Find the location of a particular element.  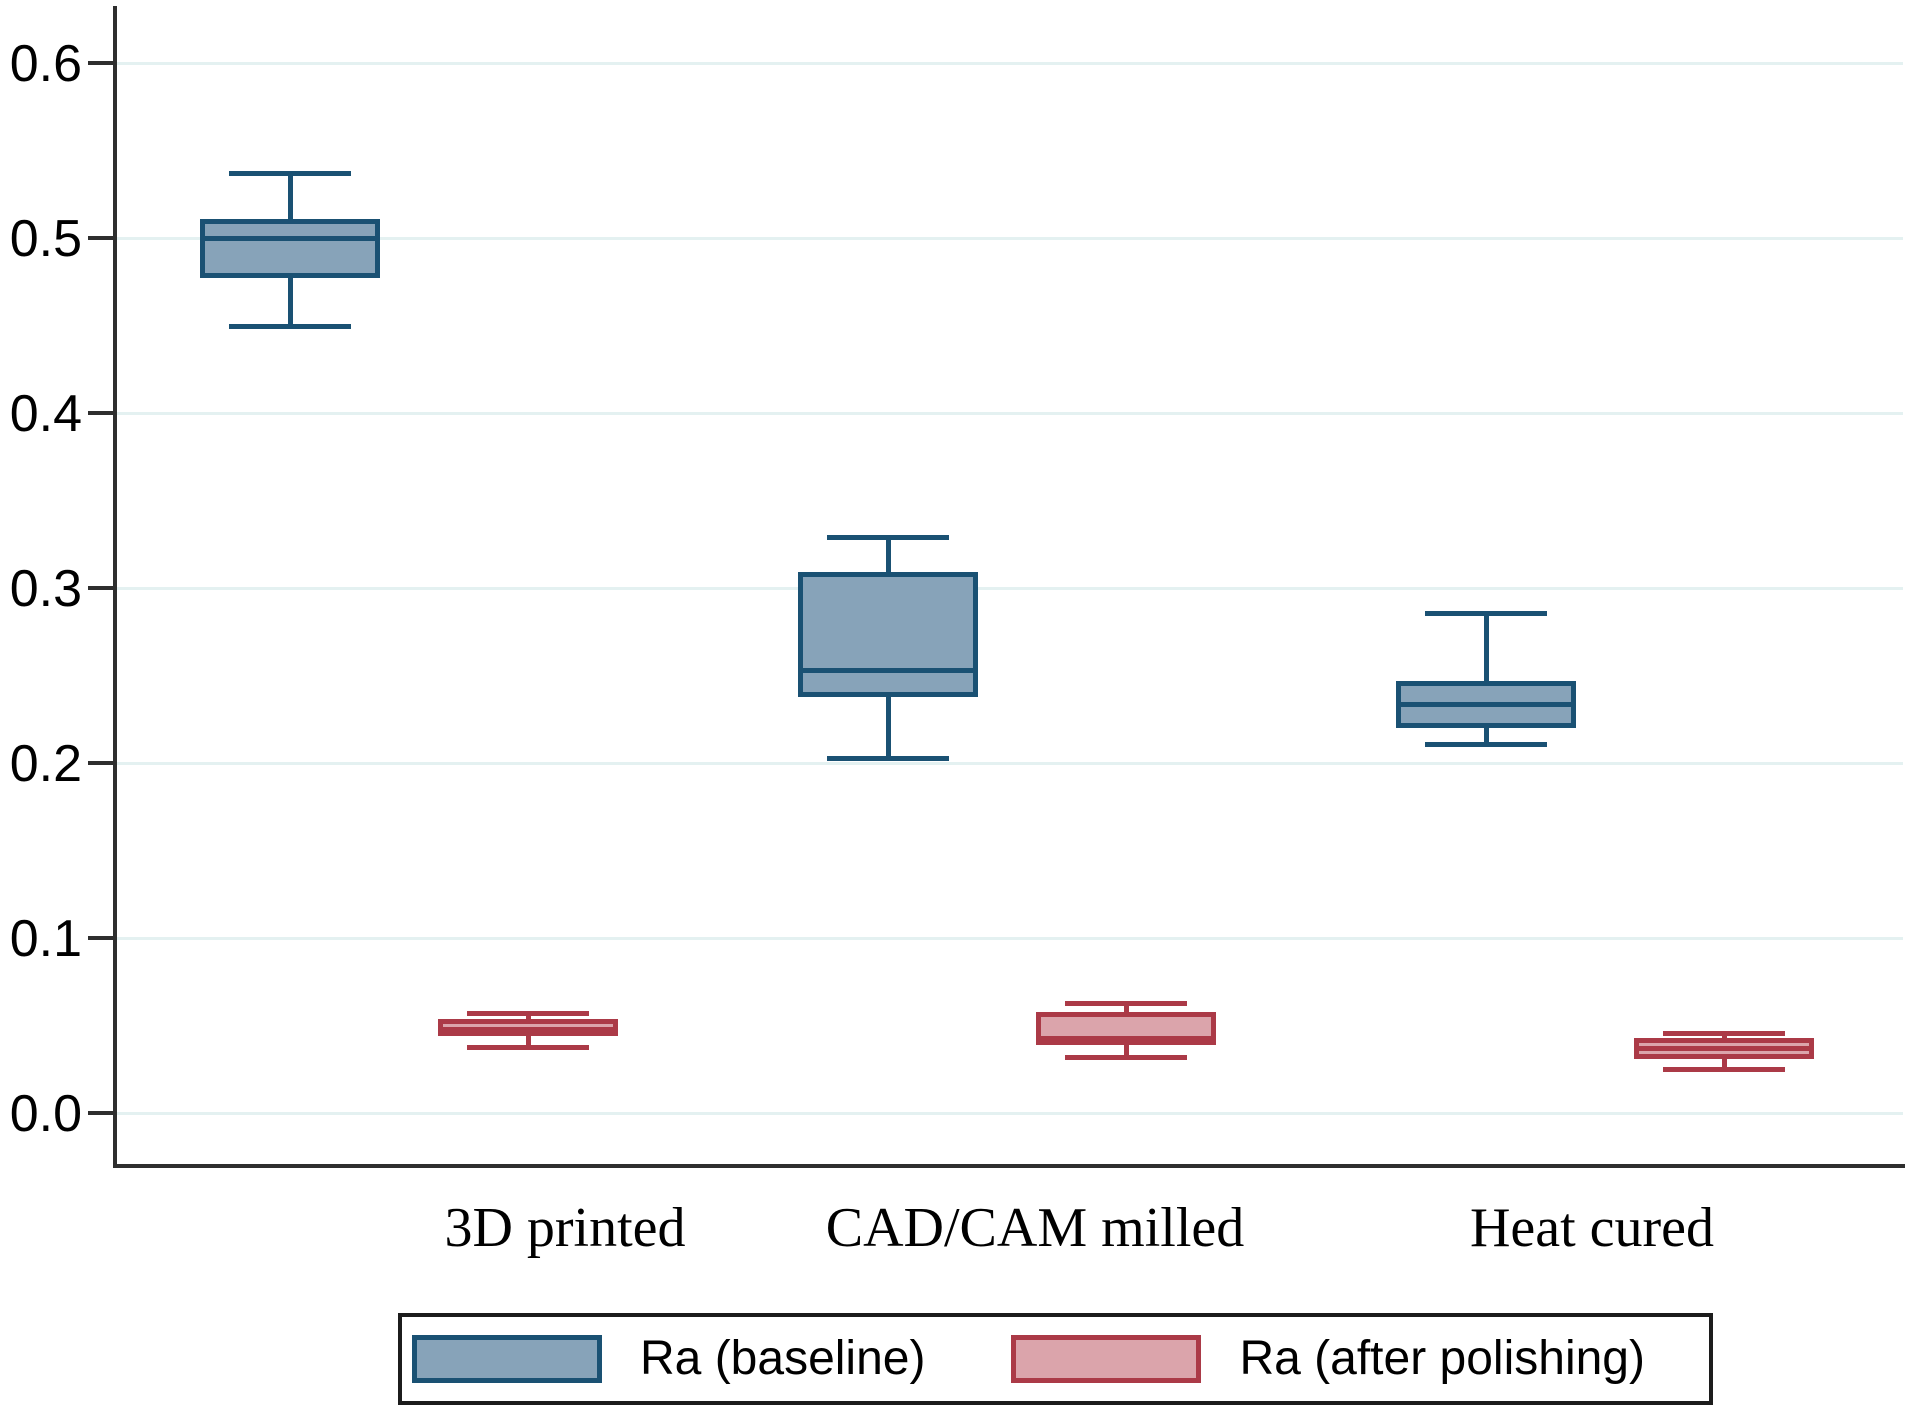

box-ra-baseline-cad-cam-milled-median is located at coordinates (888, 670).